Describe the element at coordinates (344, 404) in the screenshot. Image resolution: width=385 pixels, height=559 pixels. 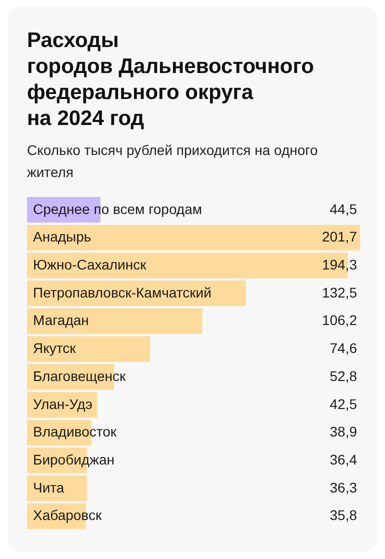
I see `data-label: 42,5` at that location.